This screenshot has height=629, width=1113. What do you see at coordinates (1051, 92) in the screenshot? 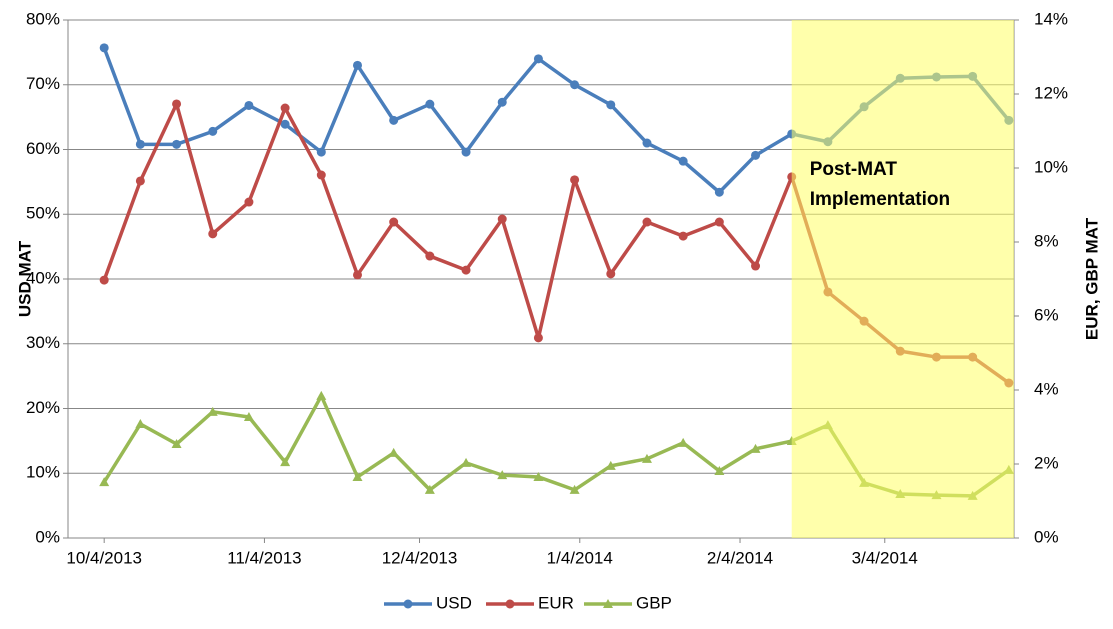
I see `y2-tick-label: 12%` at bounding box center [1051, 92].